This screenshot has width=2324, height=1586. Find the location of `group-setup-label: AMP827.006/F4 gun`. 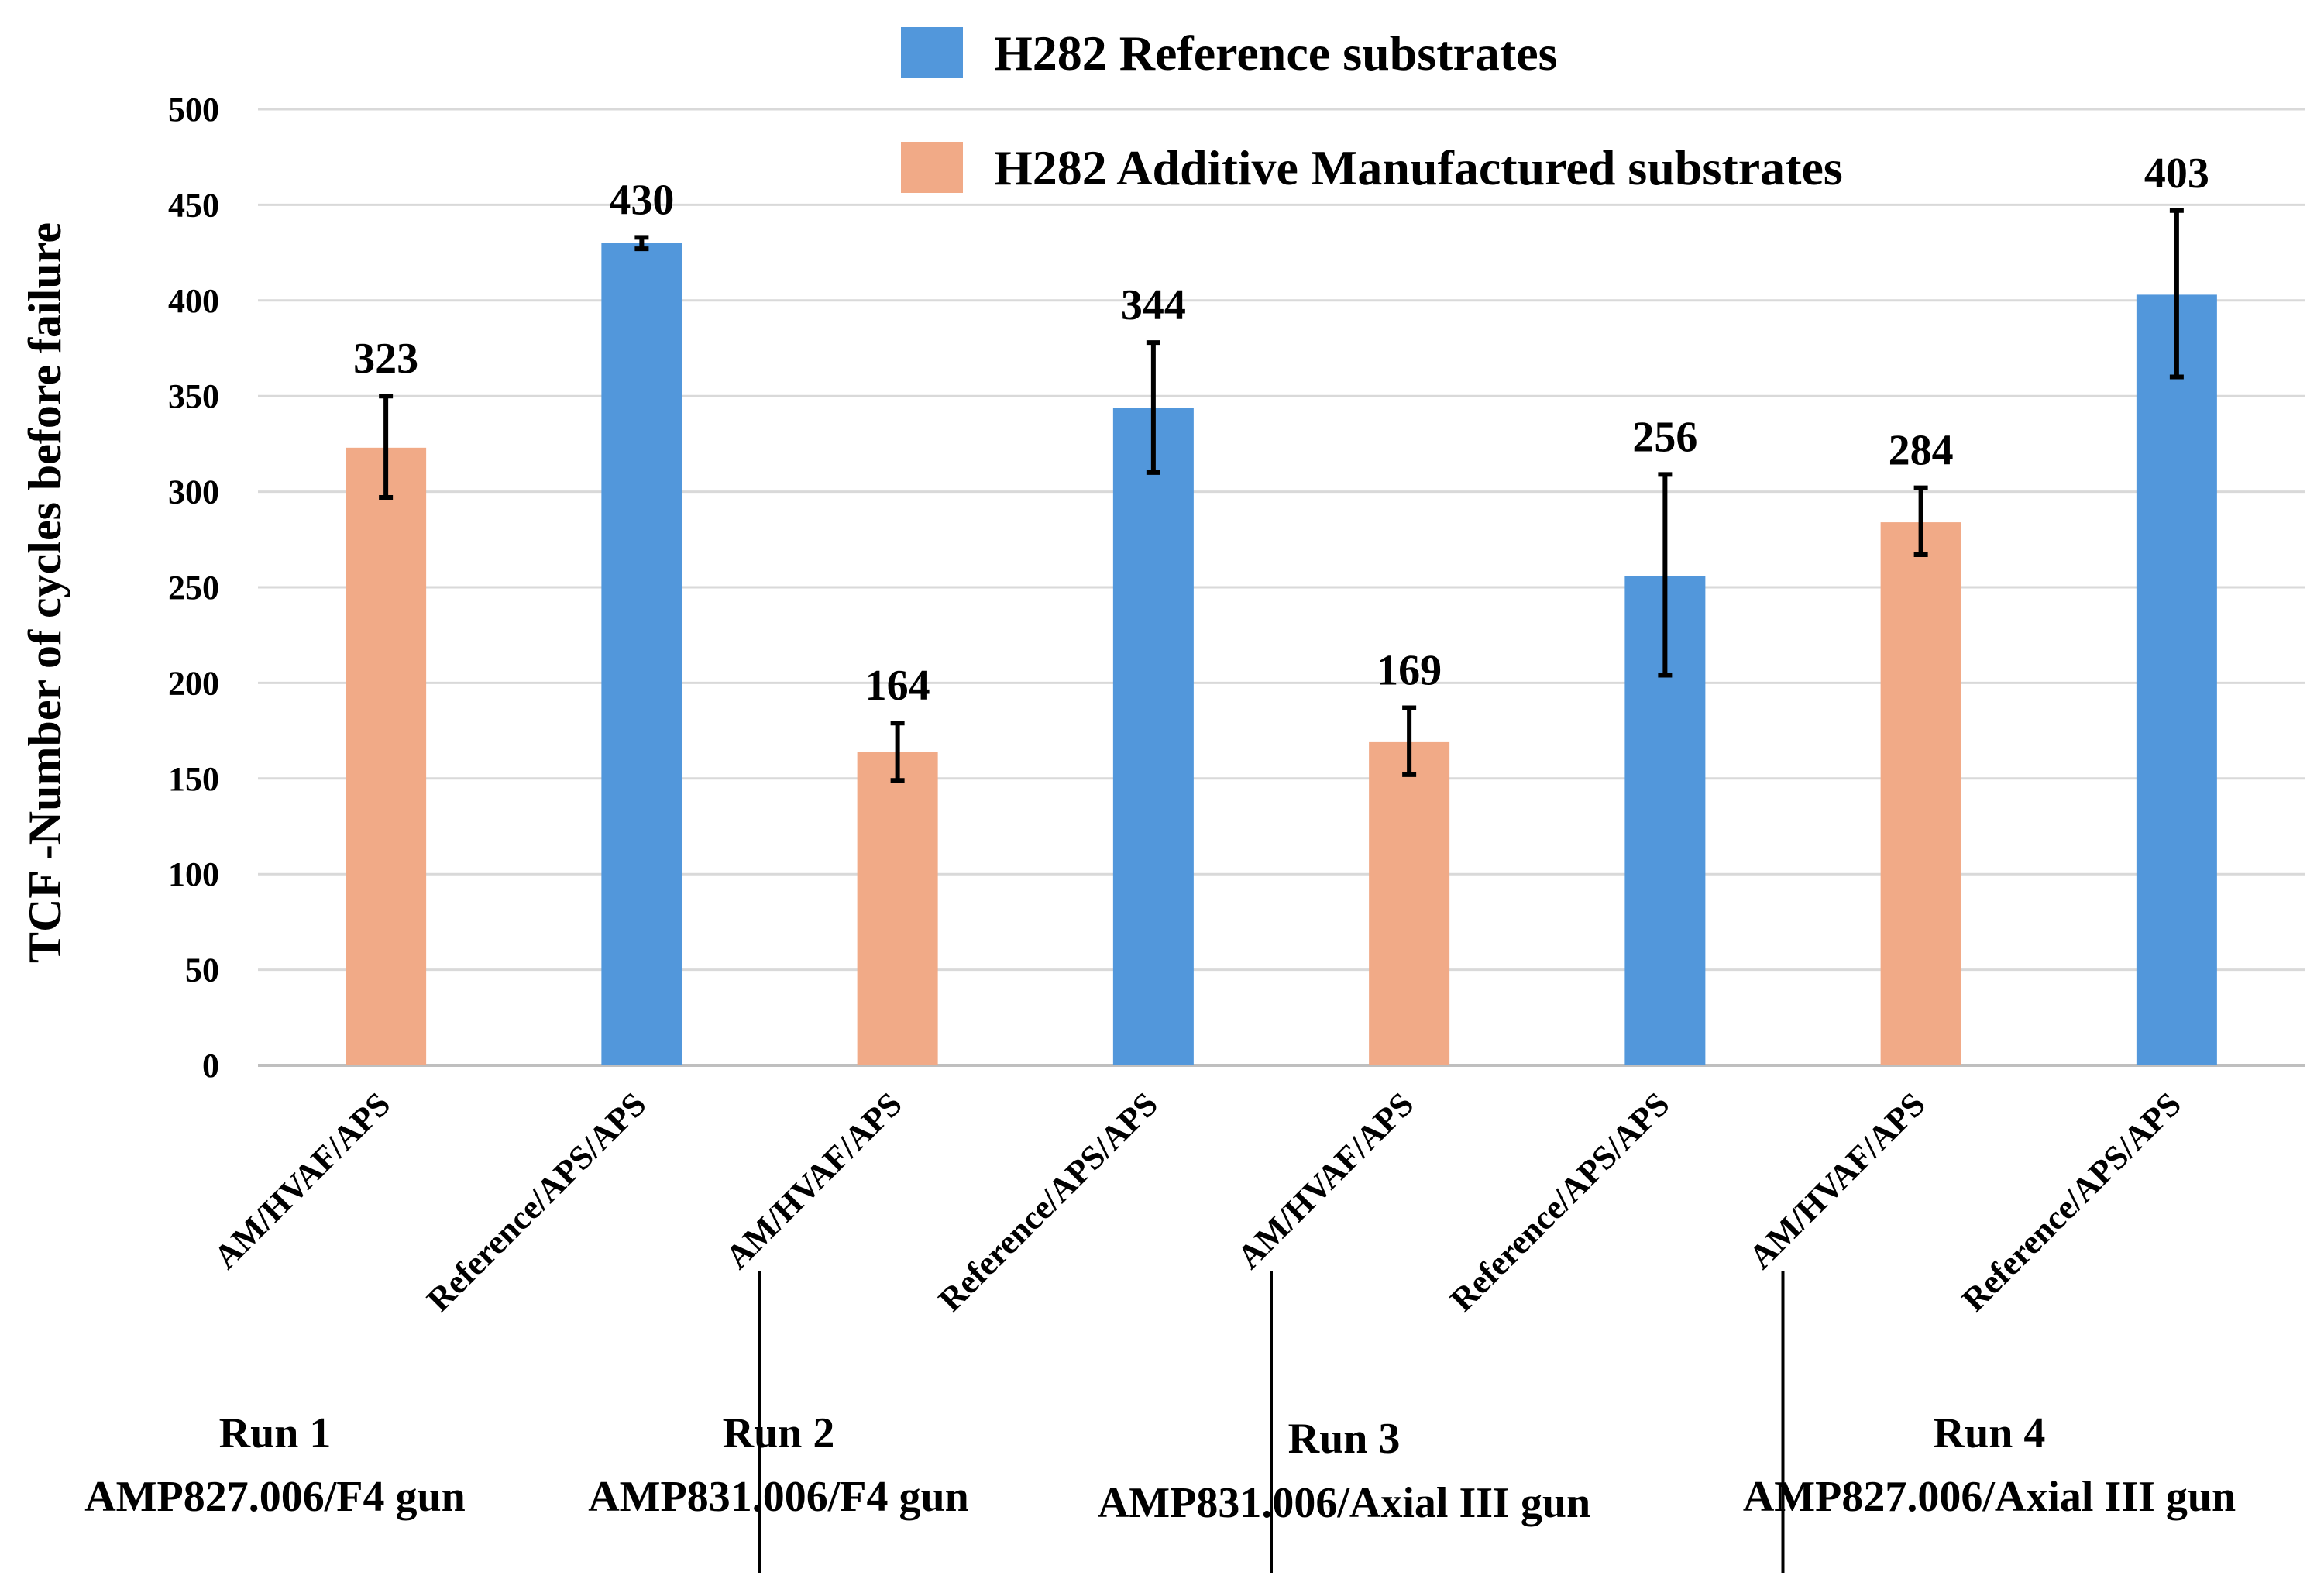

group-setup-label: AMP827.006/F4 gun is located at coordinates (275, 1497).